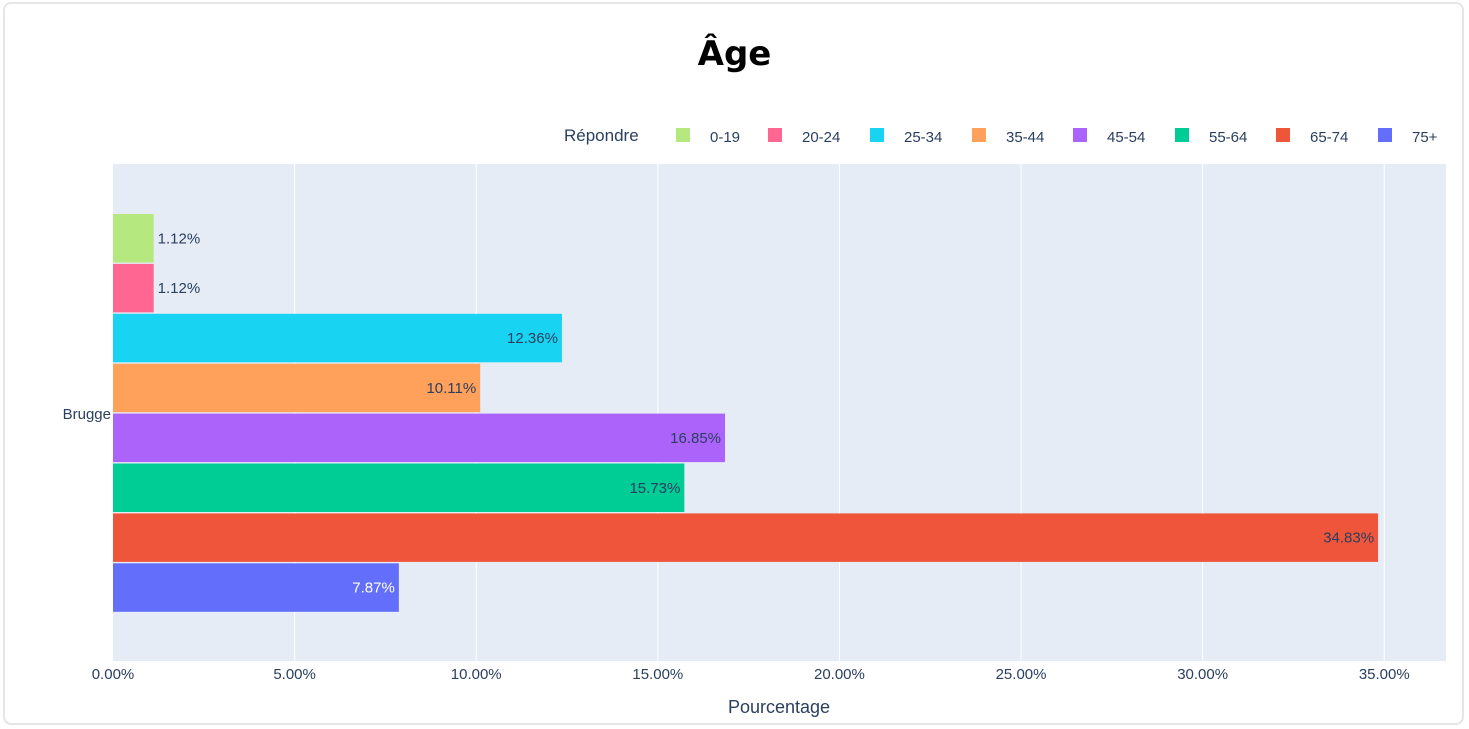  Describe the element at coordinates (839, 674) in the screenshot. I see `x-tick-label: 20.00%` at that location.